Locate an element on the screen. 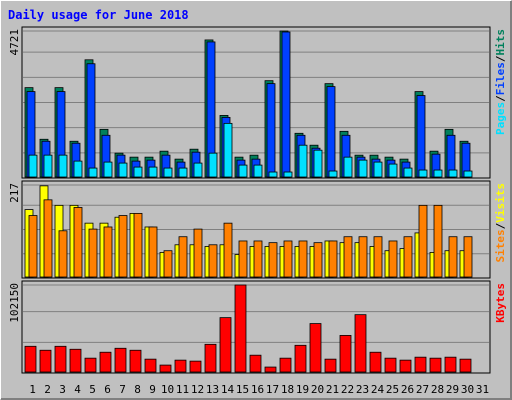 This screenshot has width=512, height=400. legend-entry: Pages is located at coordinates (500, 118).